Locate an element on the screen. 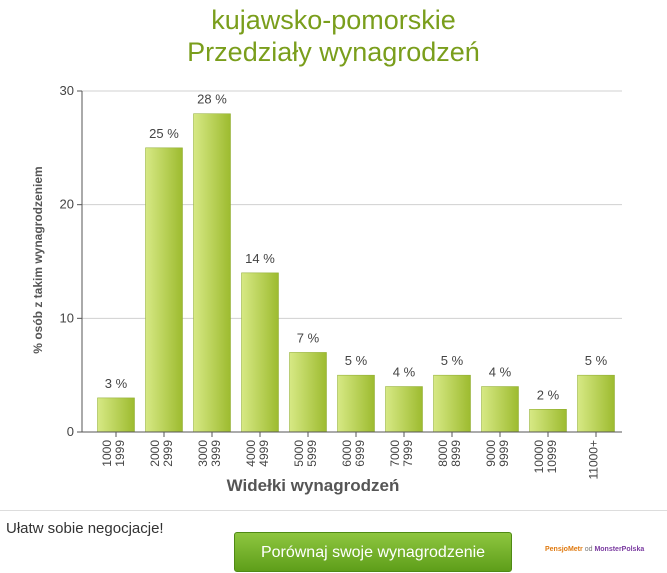 This screenshot has width=667, height=573. chart-title: kujawsko-pomorskie is located at coordinates (333, 20).